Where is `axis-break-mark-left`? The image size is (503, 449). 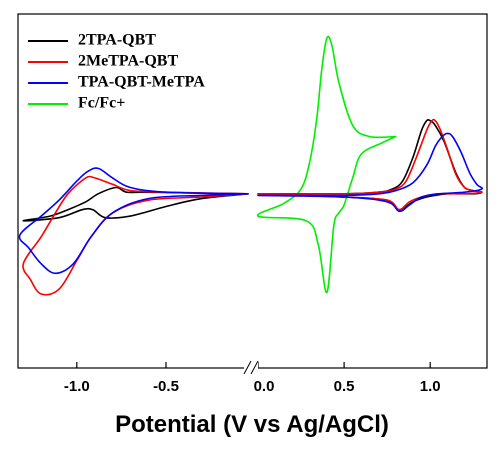
axis-break-mark-left is located at coordinates (247, 367).